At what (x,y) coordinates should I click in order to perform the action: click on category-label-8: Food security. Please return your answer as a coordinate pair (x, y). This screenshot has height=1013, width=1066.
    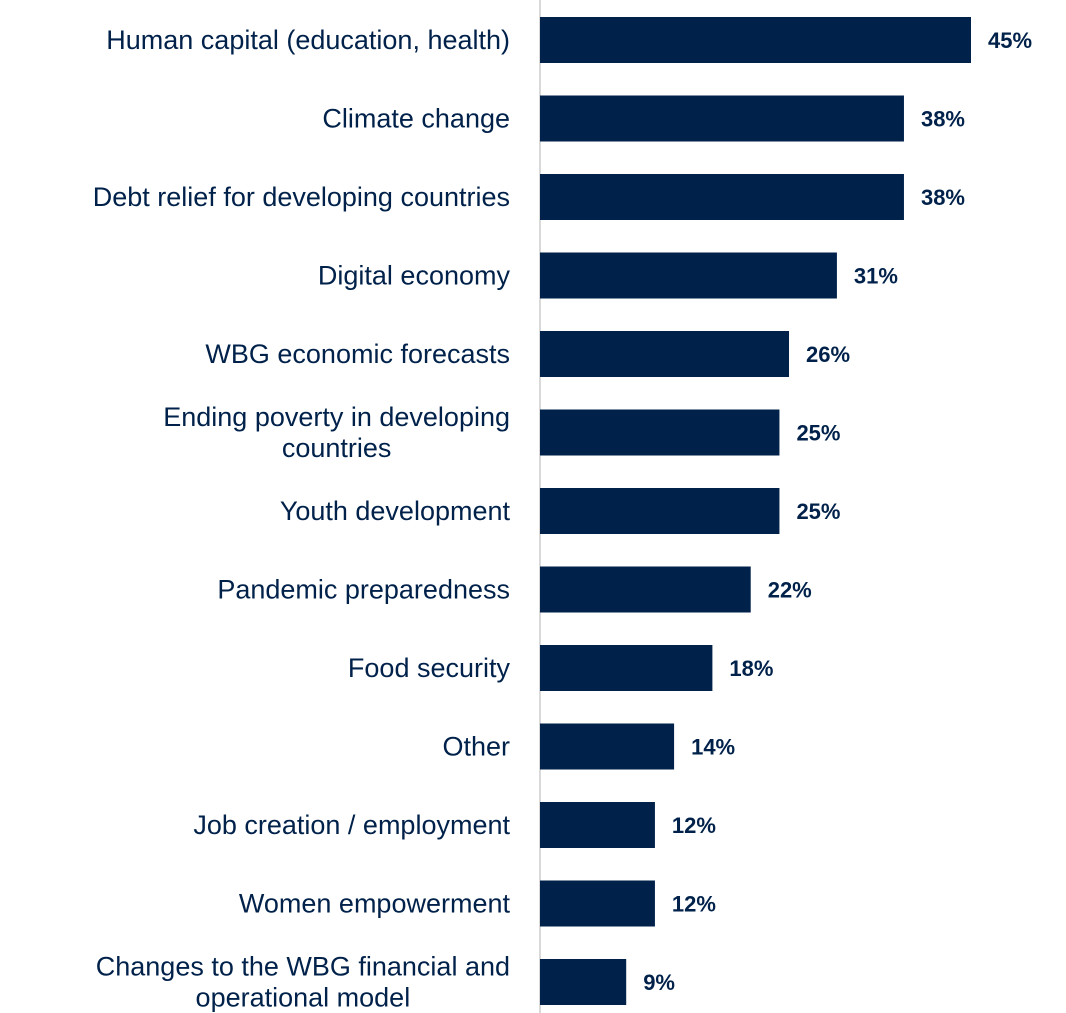
    Looking at the image, I should click on (429, 668).